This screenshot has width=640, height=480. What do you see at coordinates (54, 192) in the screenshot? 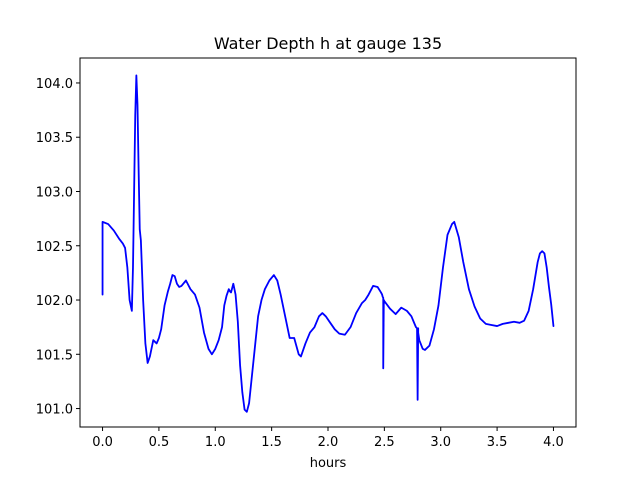
I see `y-tick-label: 103.0` at bounding box center [54, 192].